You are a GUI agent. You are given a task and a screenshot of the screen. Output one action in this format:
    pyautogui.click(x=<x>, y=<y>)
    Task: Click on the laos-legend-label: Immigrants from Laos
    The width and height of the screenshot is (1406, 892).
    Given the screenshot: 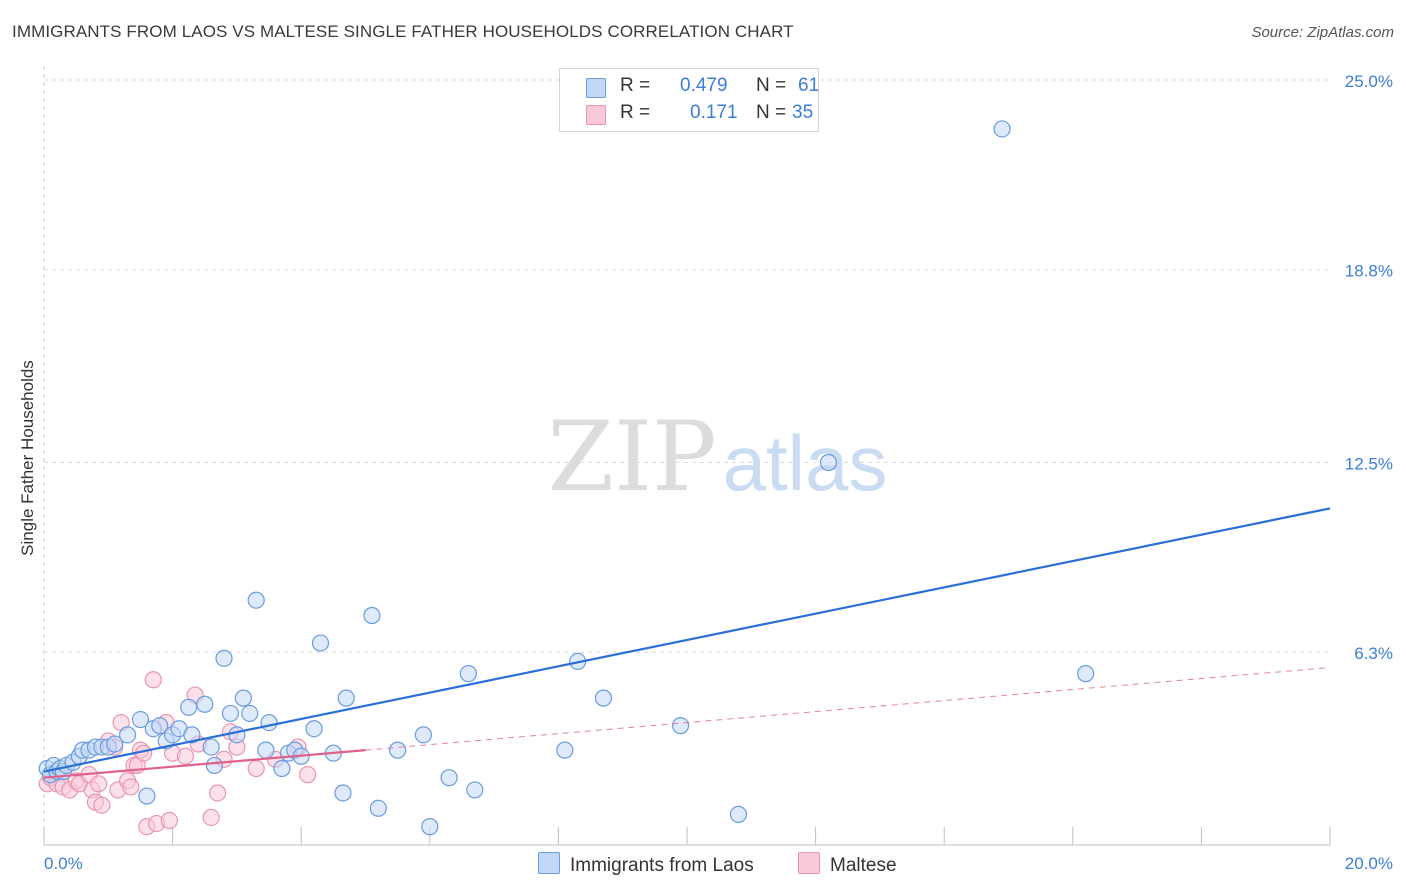 What is the action you would take?
    pyautogui.click(x=662, y=865)
    